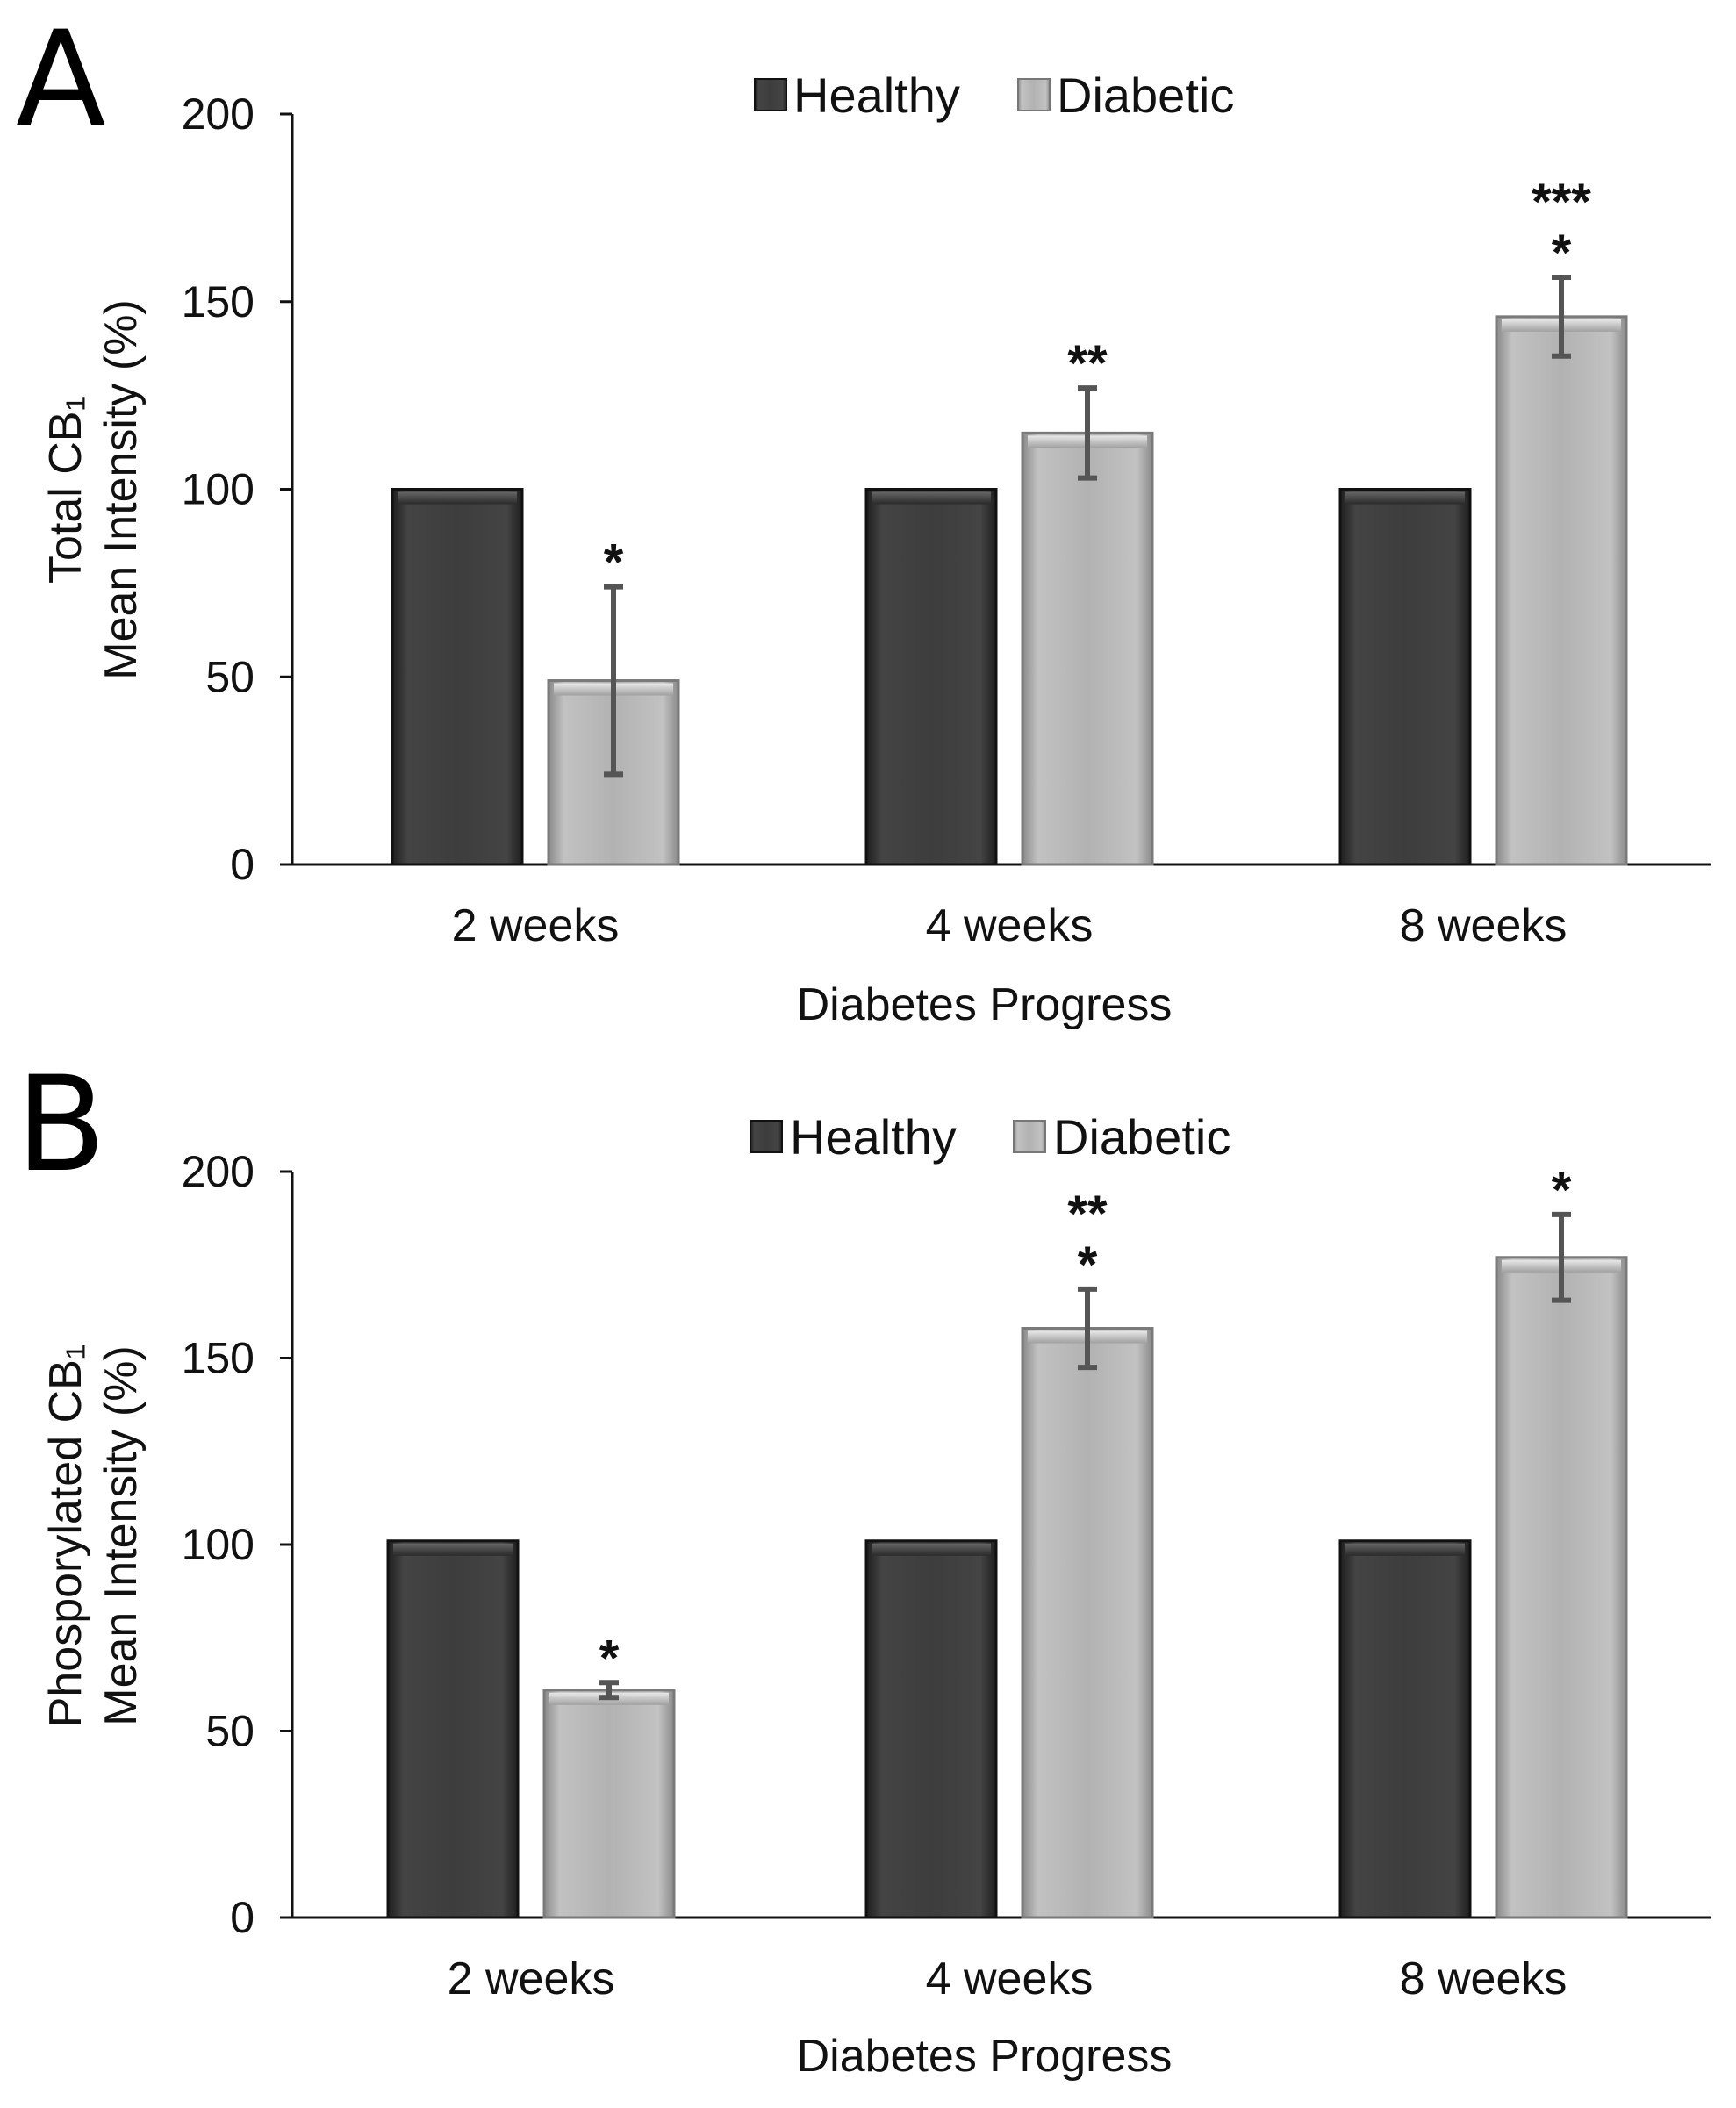  I want to click on y-axis-title-line: Total CB₁, so click(66, 490).